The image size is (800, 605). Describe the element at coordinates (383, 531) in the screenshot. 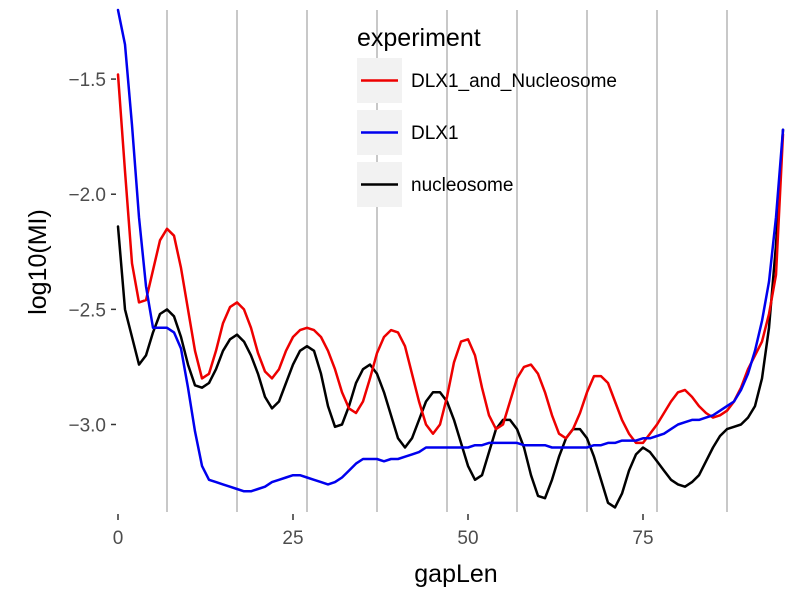

I see `x-axis-ticks: 0 25 50 75` at that location.